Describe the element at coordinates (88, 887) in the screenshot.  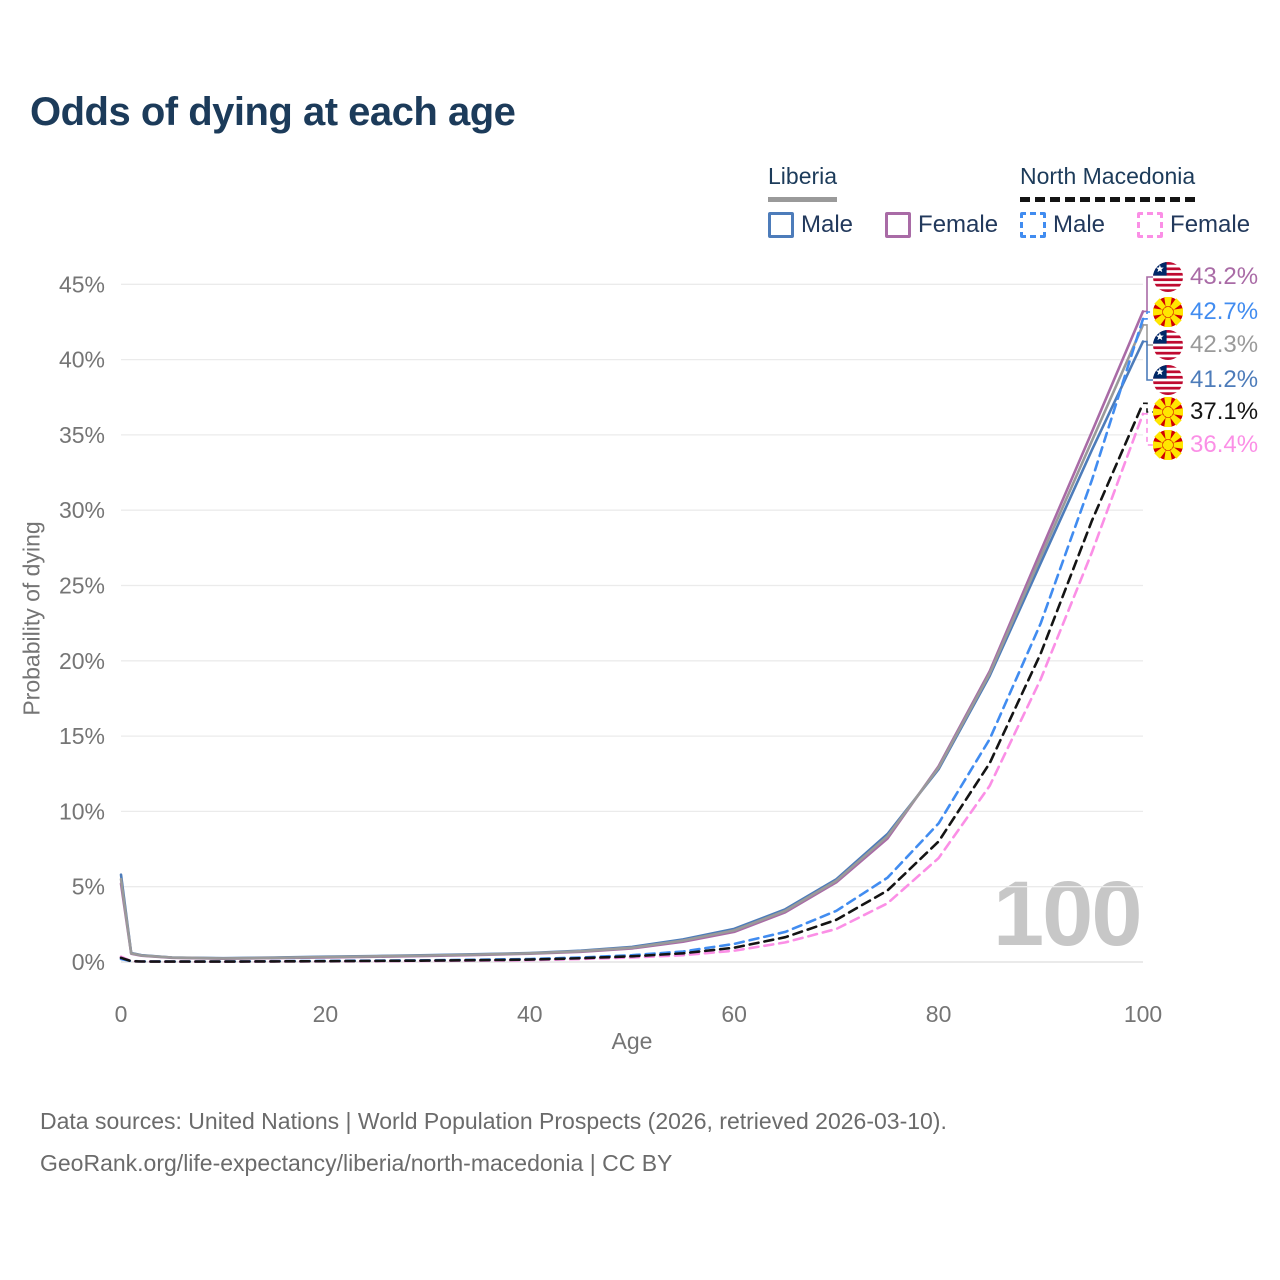
I see `y-tick-label: 5%` at that location.